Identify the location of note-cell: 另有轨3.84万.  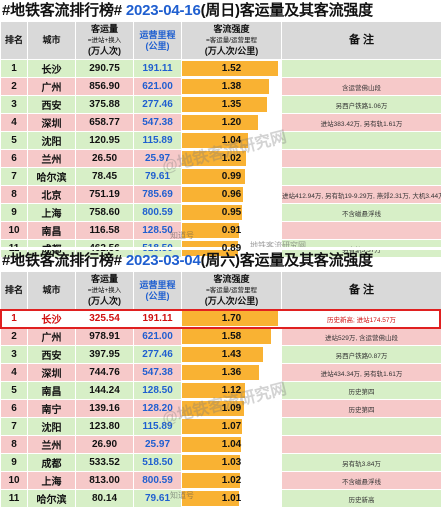
(361, 463).